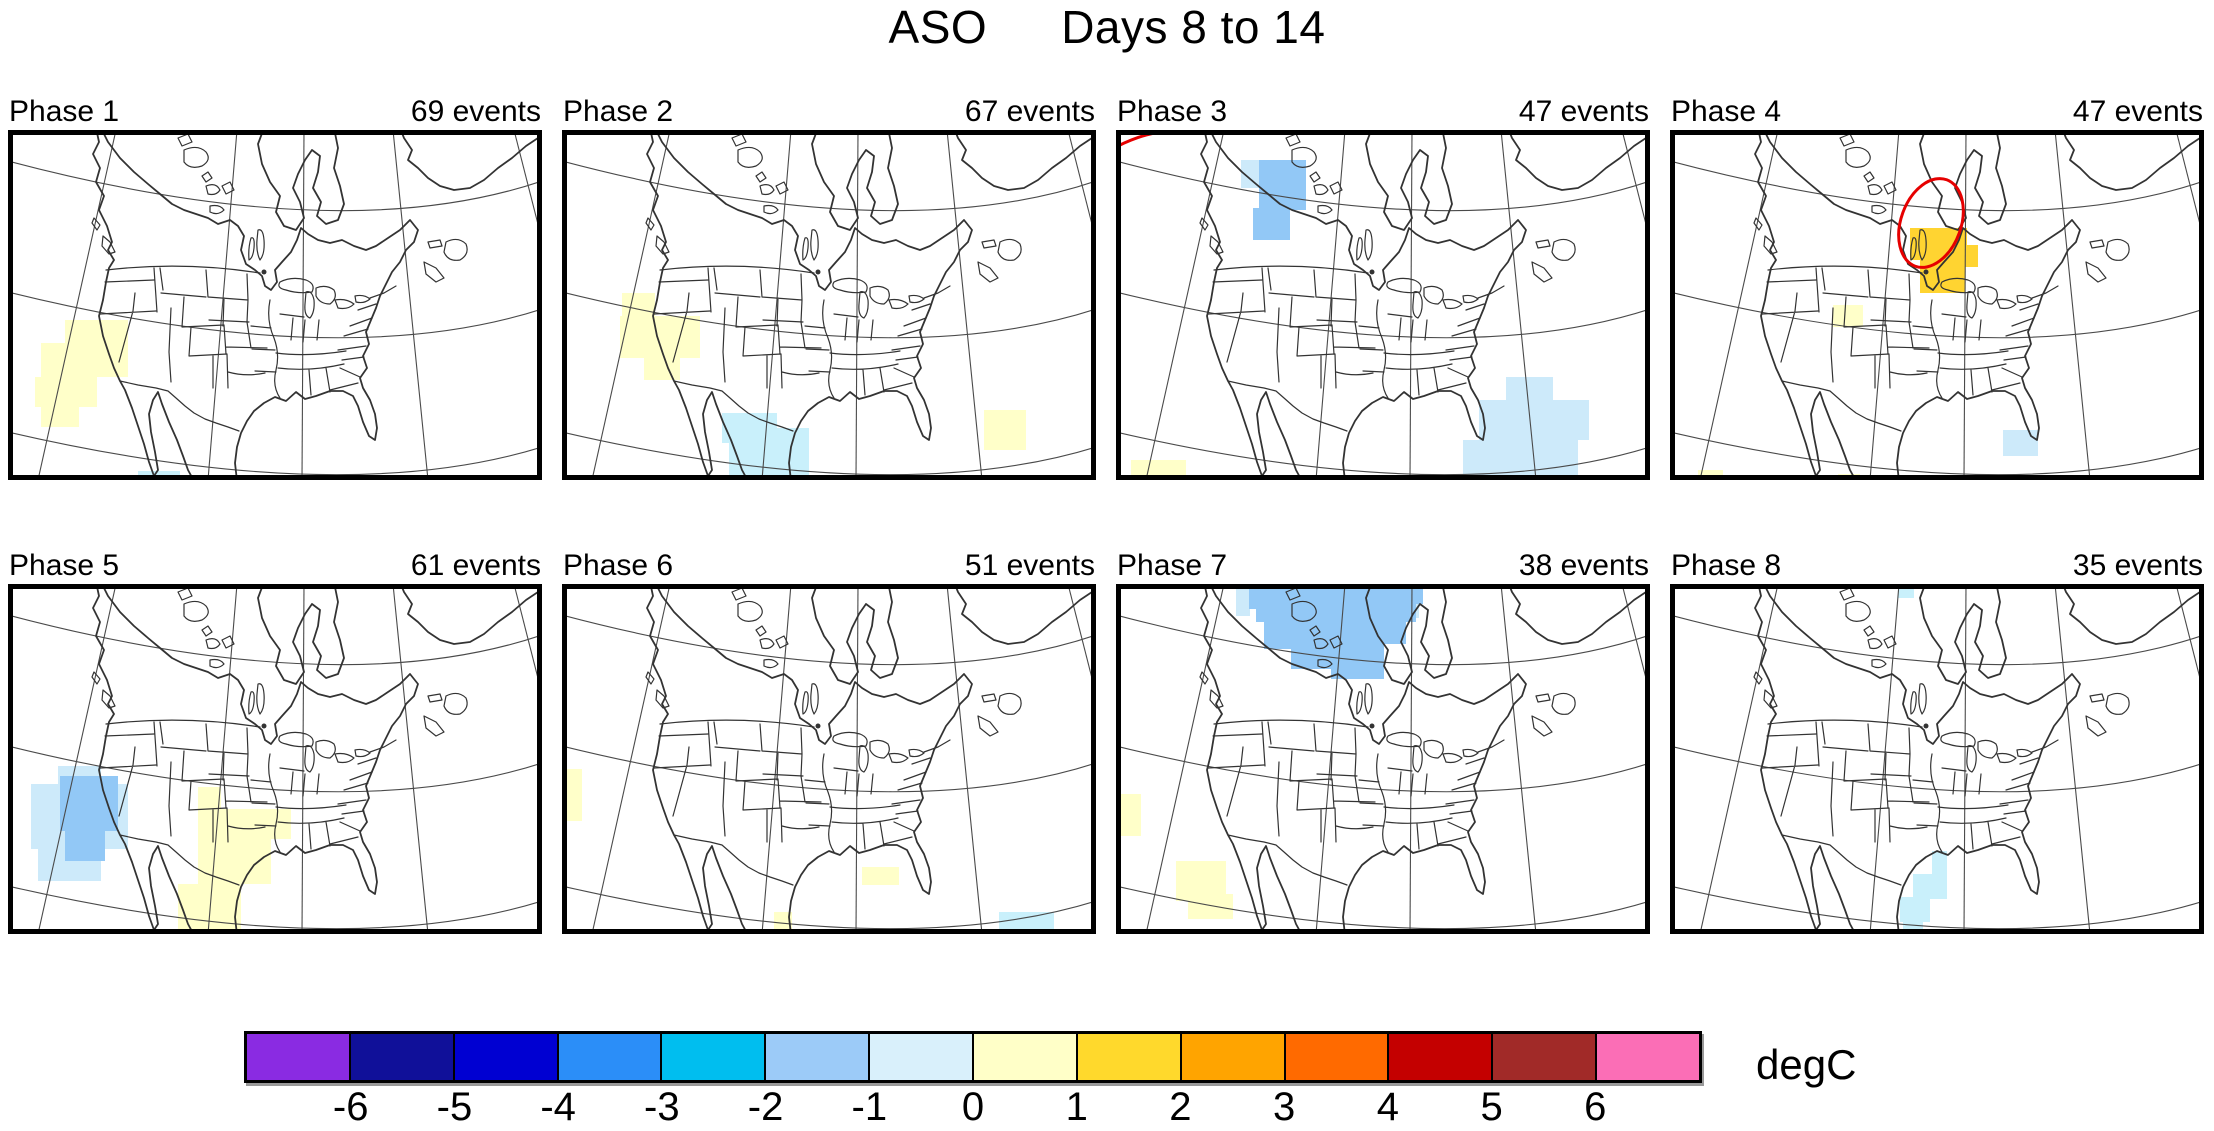  Describe the element at coordinates (1387, 1107) in the screenshot. I see `colorbar-tick-label: 4` at that location.